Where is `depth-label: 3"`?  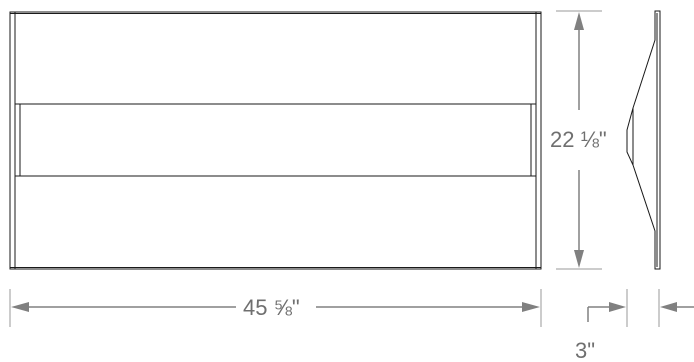
depth-label: 3" is located at coordinates (585, 350).